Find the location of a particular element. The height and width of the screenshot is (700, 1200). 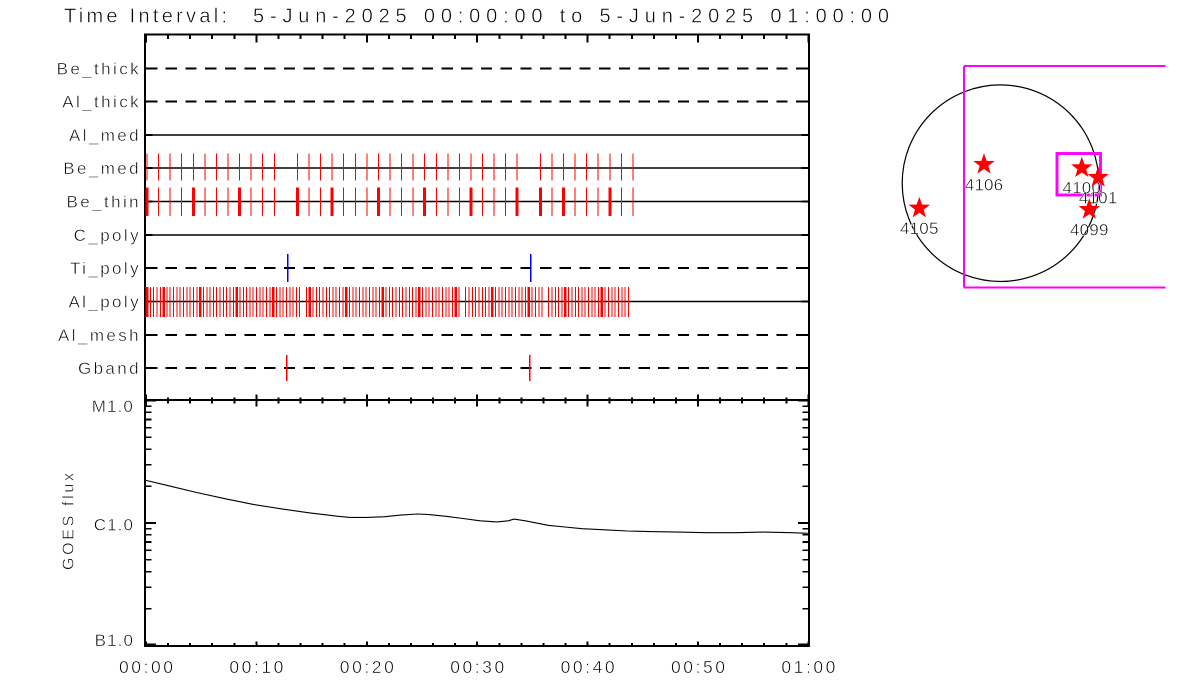

svg-text: 01:00 is located at coordinates (808, 667).